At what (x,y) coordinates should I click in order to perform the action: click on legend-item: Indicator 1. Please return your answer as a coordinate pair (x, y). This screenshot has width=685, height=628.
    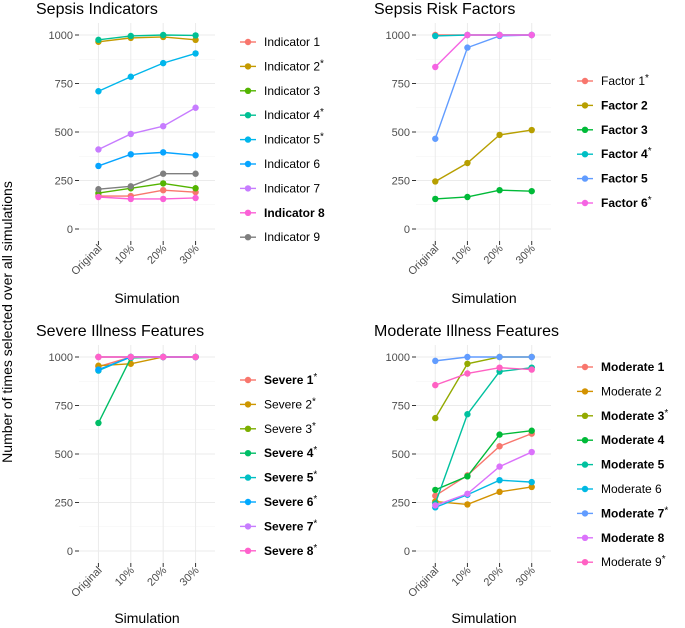
    Looking at the image, I should click on (280, 42).